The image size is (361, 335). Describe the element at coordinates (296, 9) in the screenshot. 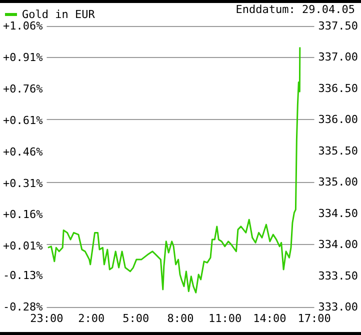

I see `text: Enddatum: 29.04.05` at that location.